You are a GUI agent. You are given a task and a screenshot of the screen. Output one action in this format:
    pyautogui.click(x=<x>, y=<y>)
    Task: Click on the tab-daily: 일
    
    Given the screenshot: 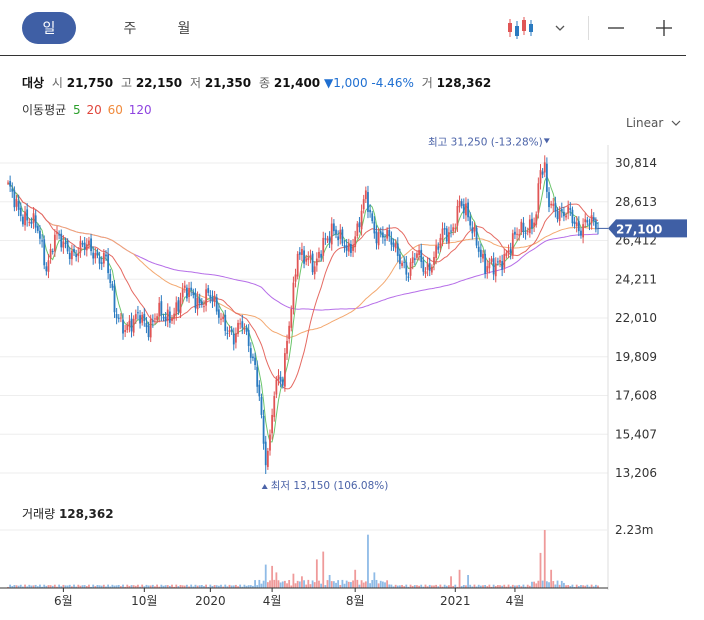 What is the action you would take?
    pyautogui.click(x=49, y=28)
    